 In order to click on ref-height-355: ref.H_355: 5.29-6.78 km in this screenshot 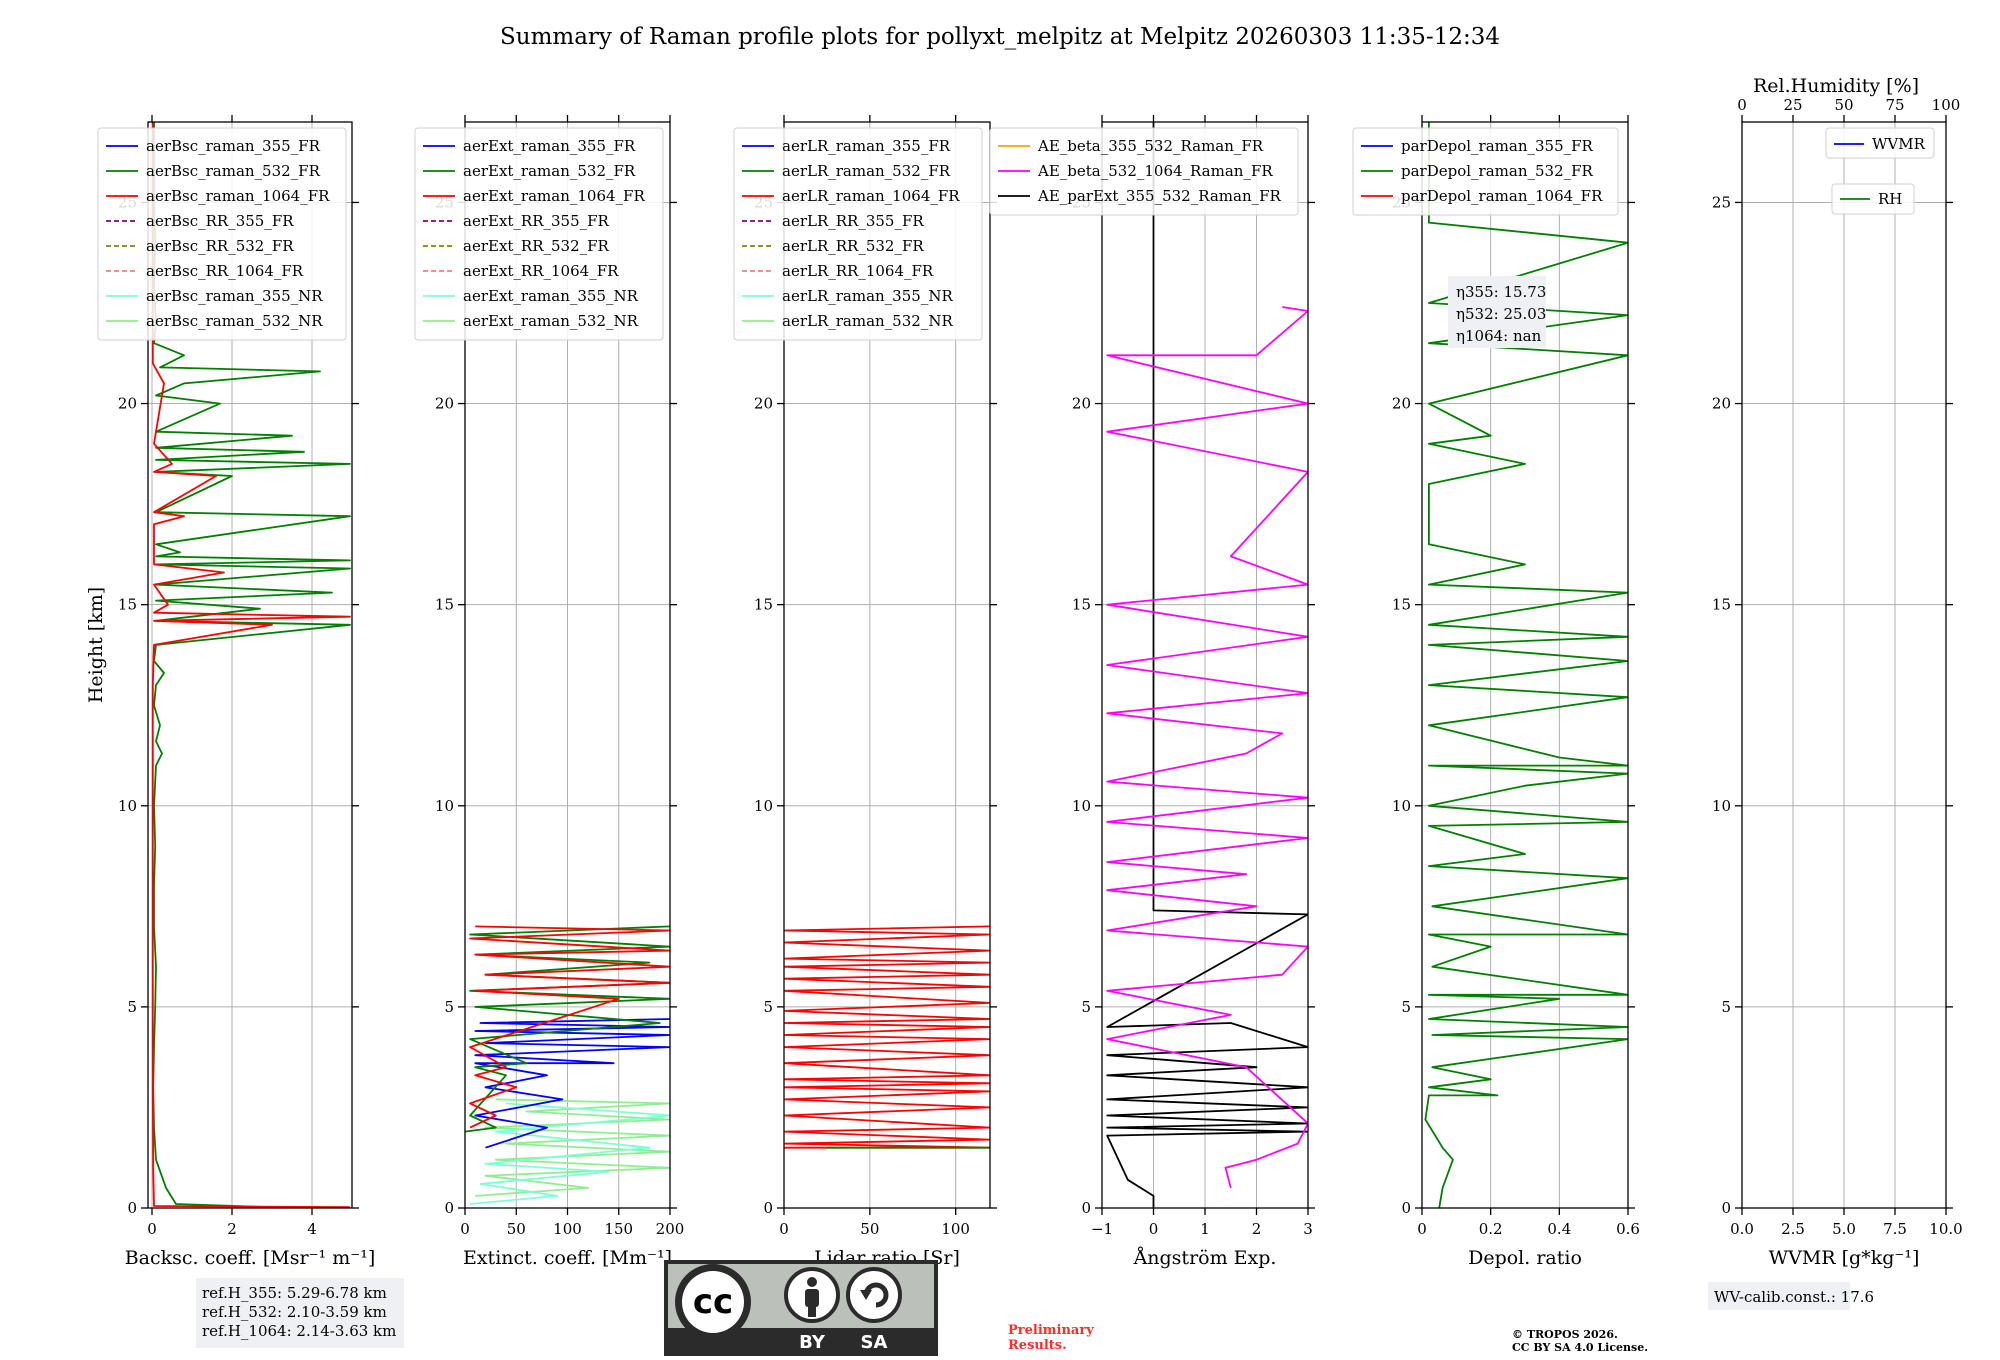, I will do `click(294, 1293)`.